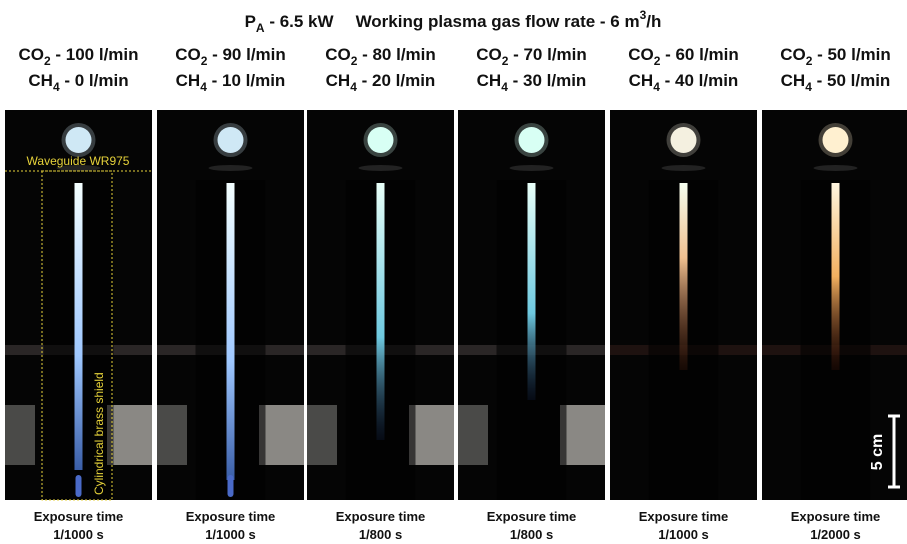 Image resolution: width=907 pixels, height=544 pixels. What do you see at coordinates (260, 28) in the screenshot?
I see `power-subscript: A` at bounding box center [260, 28].